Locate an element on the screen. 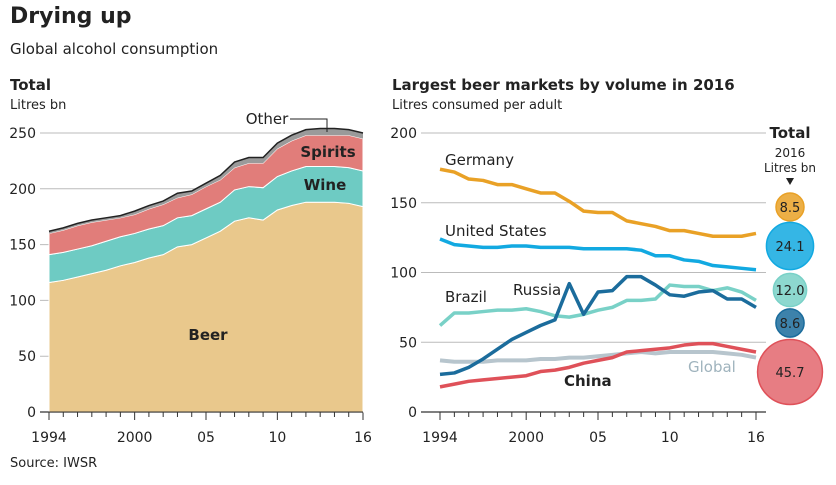 This screenshot has width=836, height=485. total-bubble-germany is located at coordinates (790, 207).